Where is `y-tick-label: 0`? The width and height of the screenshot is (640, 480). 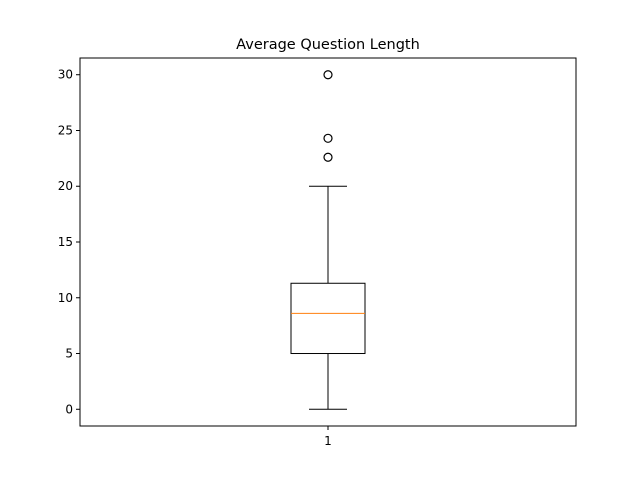 y-tick-label: 0 is located at coordinates (69, 409).